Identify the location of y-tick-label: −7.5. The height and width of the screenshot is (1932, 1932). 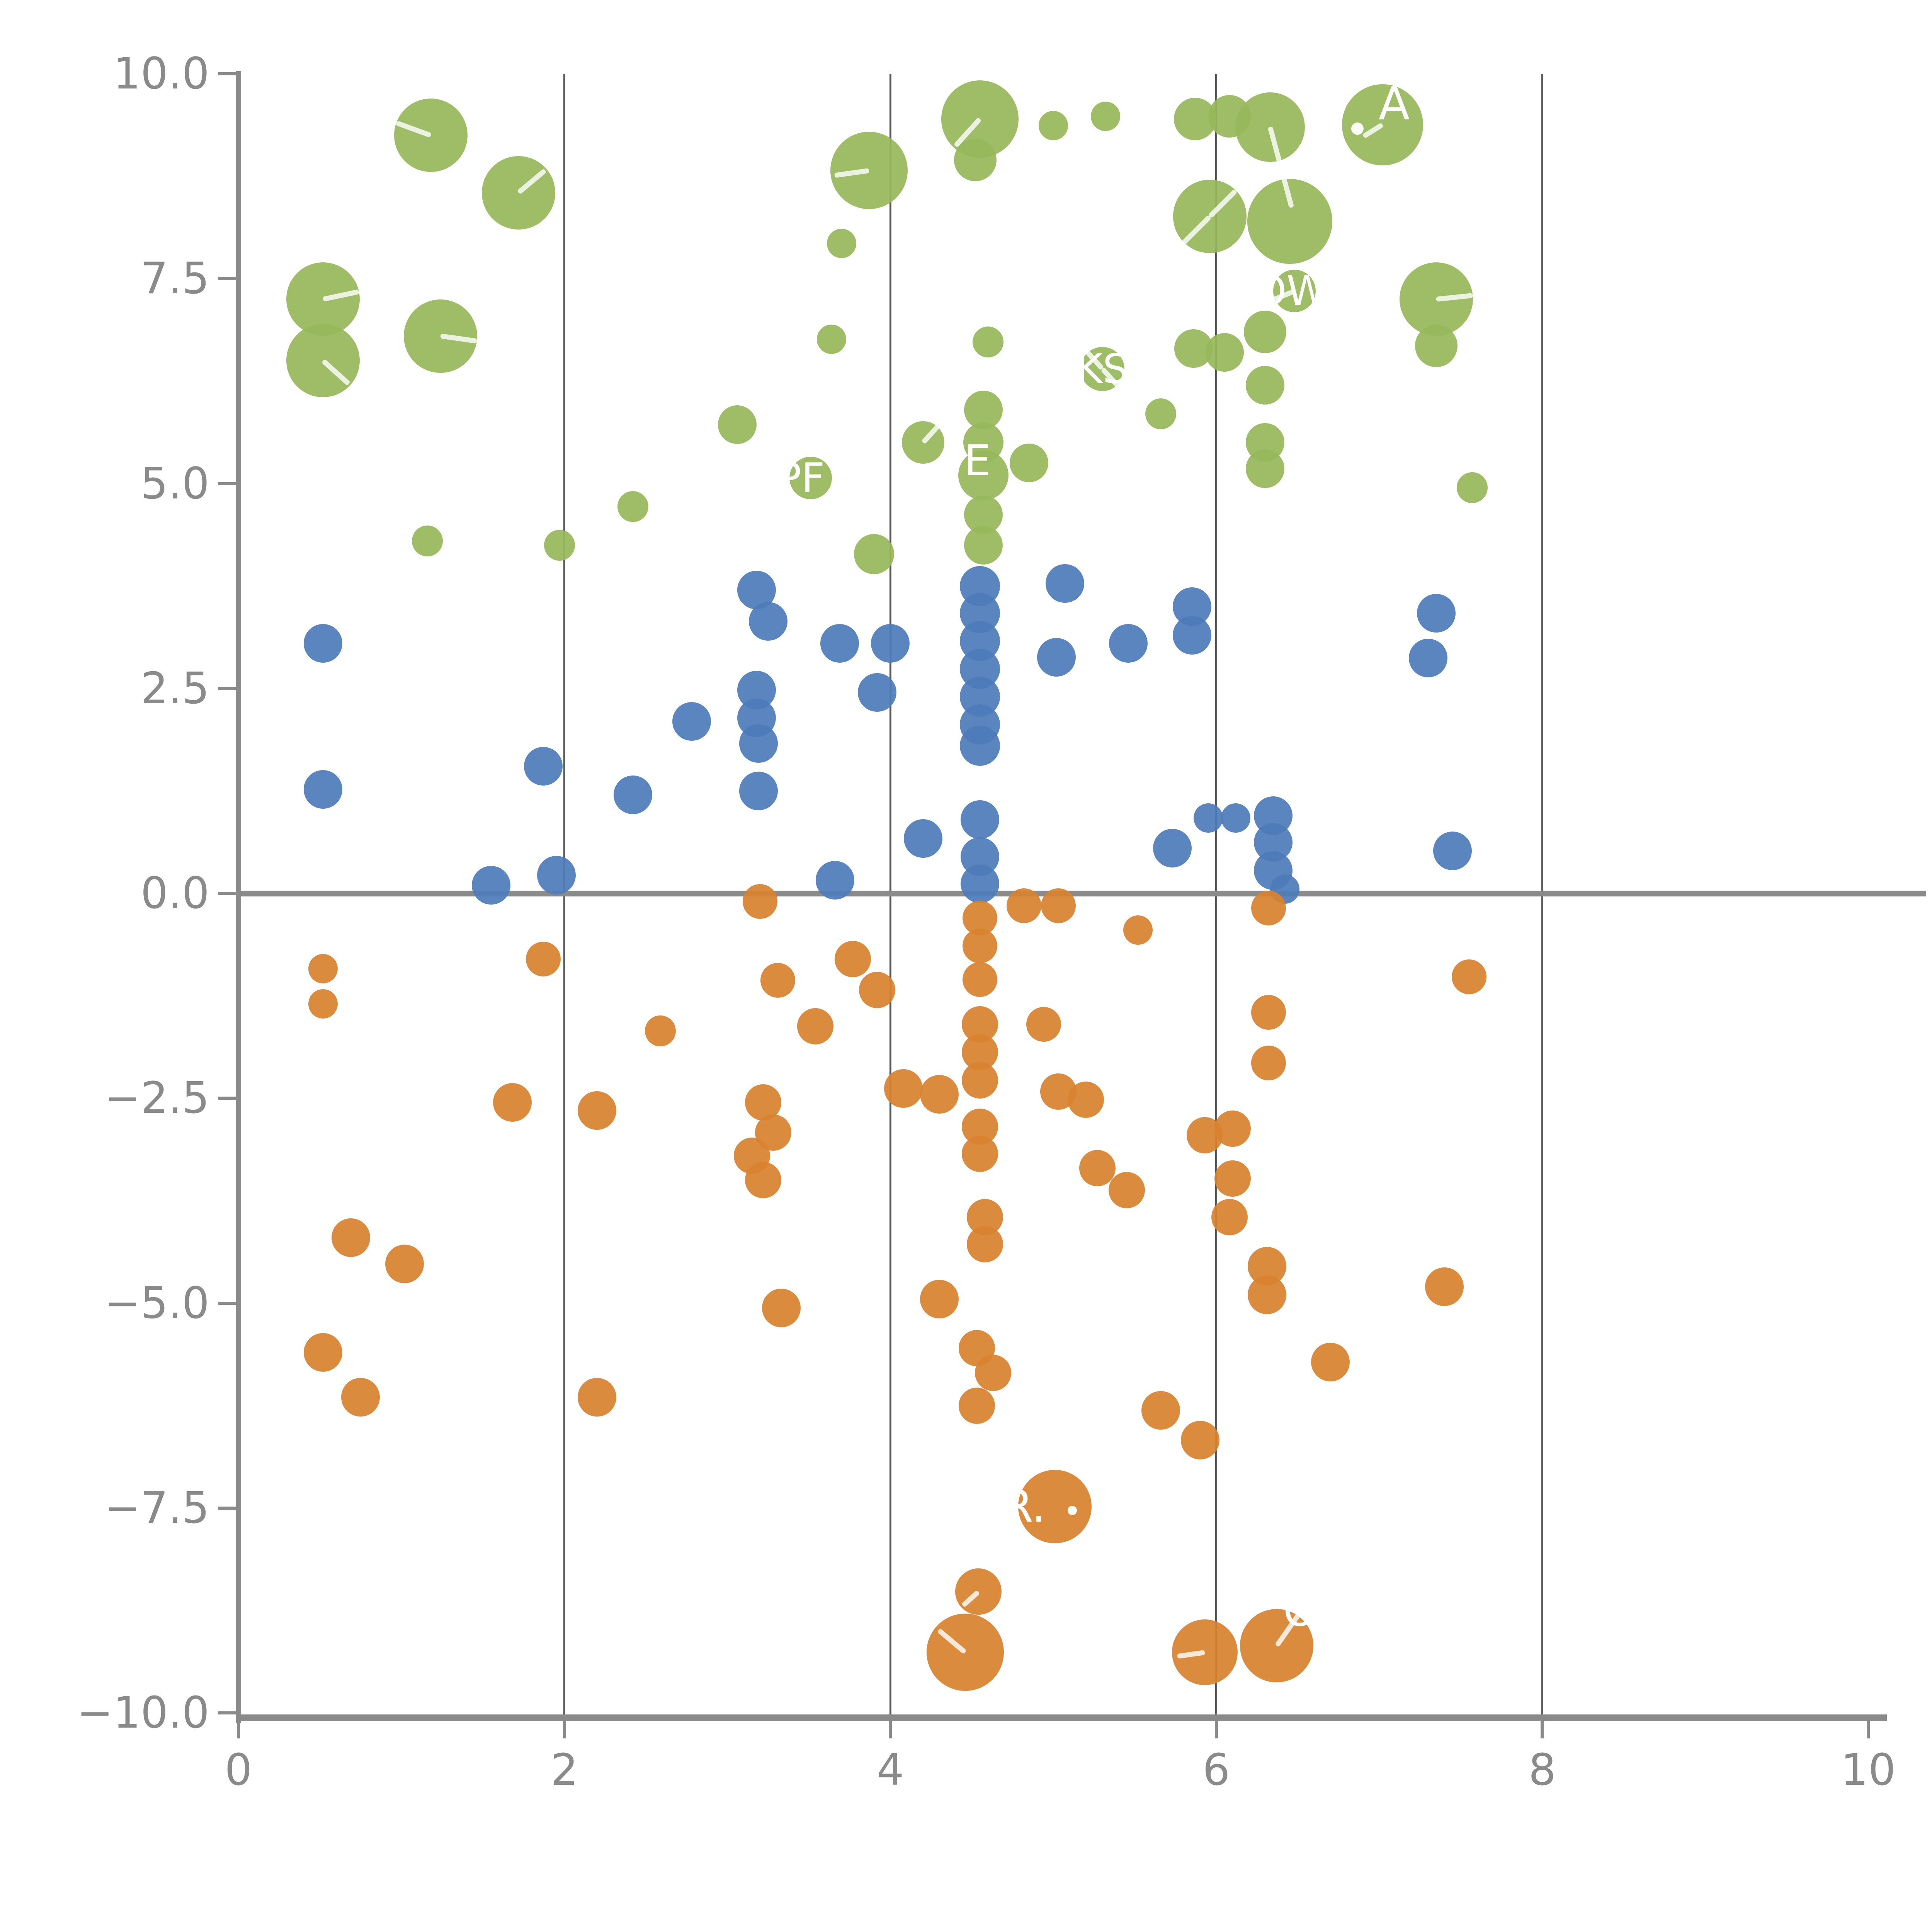
(157, 1508).